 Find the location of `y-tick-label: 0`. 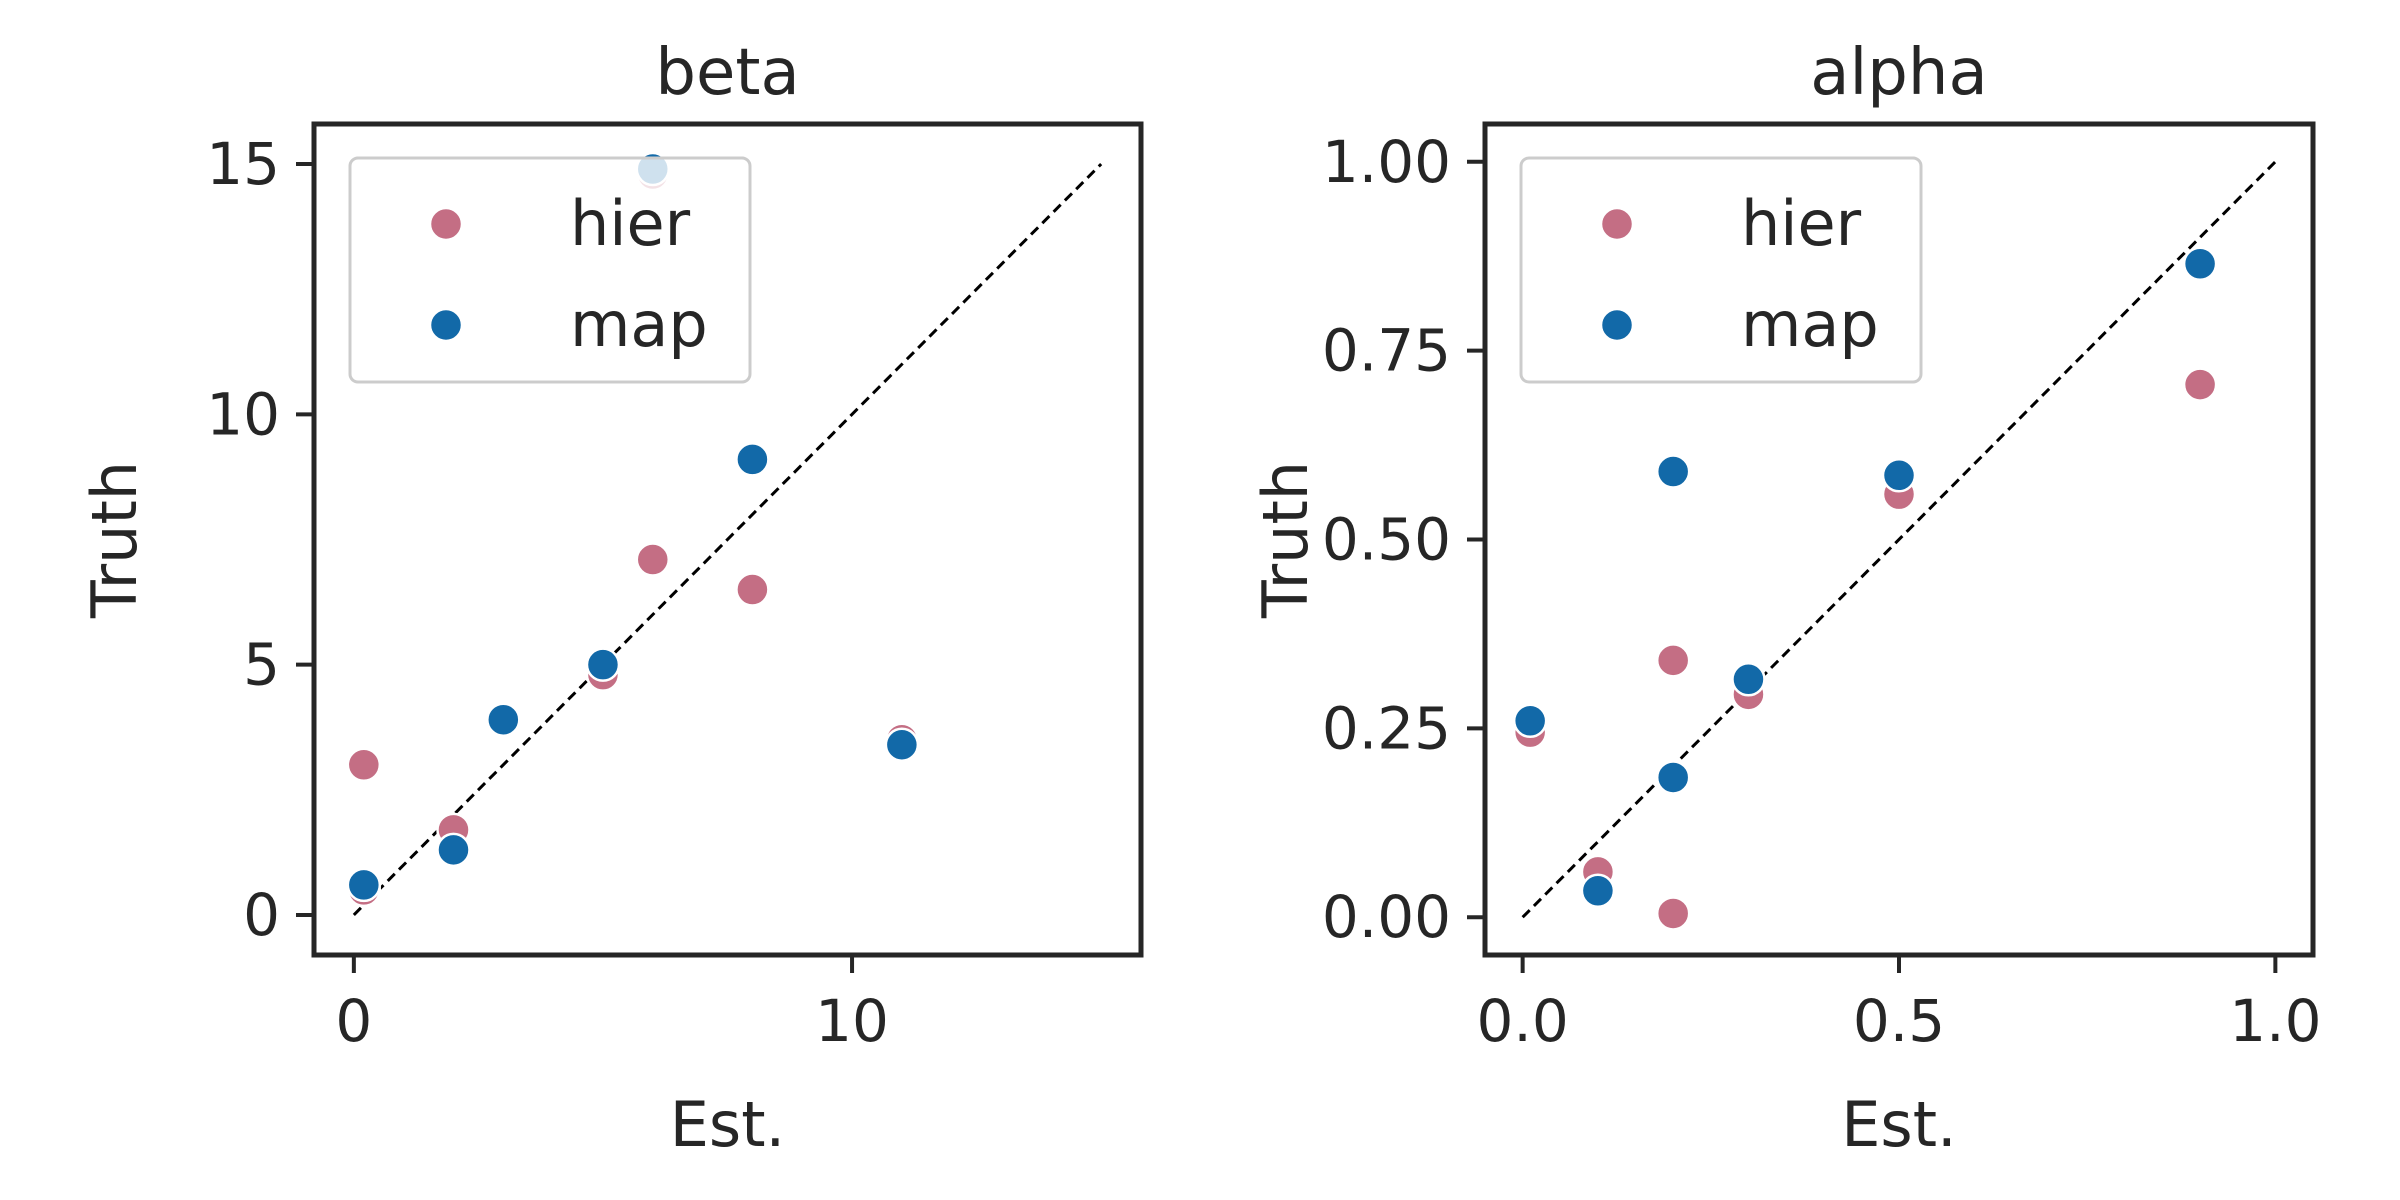

y-tick-label: 0 is located at coordinates (261, 915).